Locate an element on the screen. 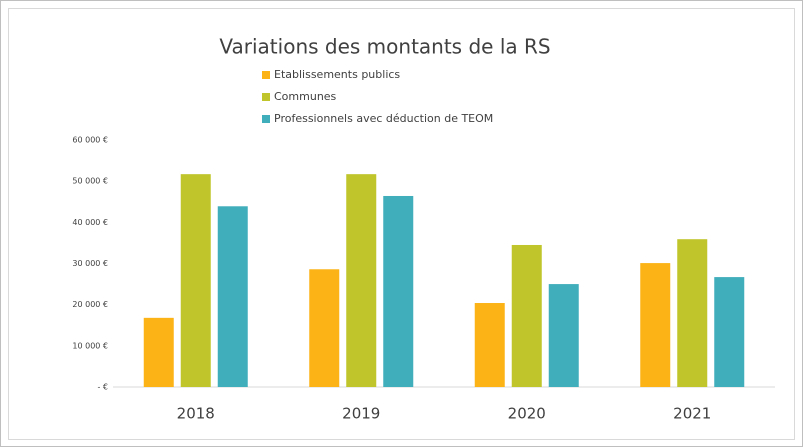  y-tick-label: 60 000 € is located at coordinates (90, 140).